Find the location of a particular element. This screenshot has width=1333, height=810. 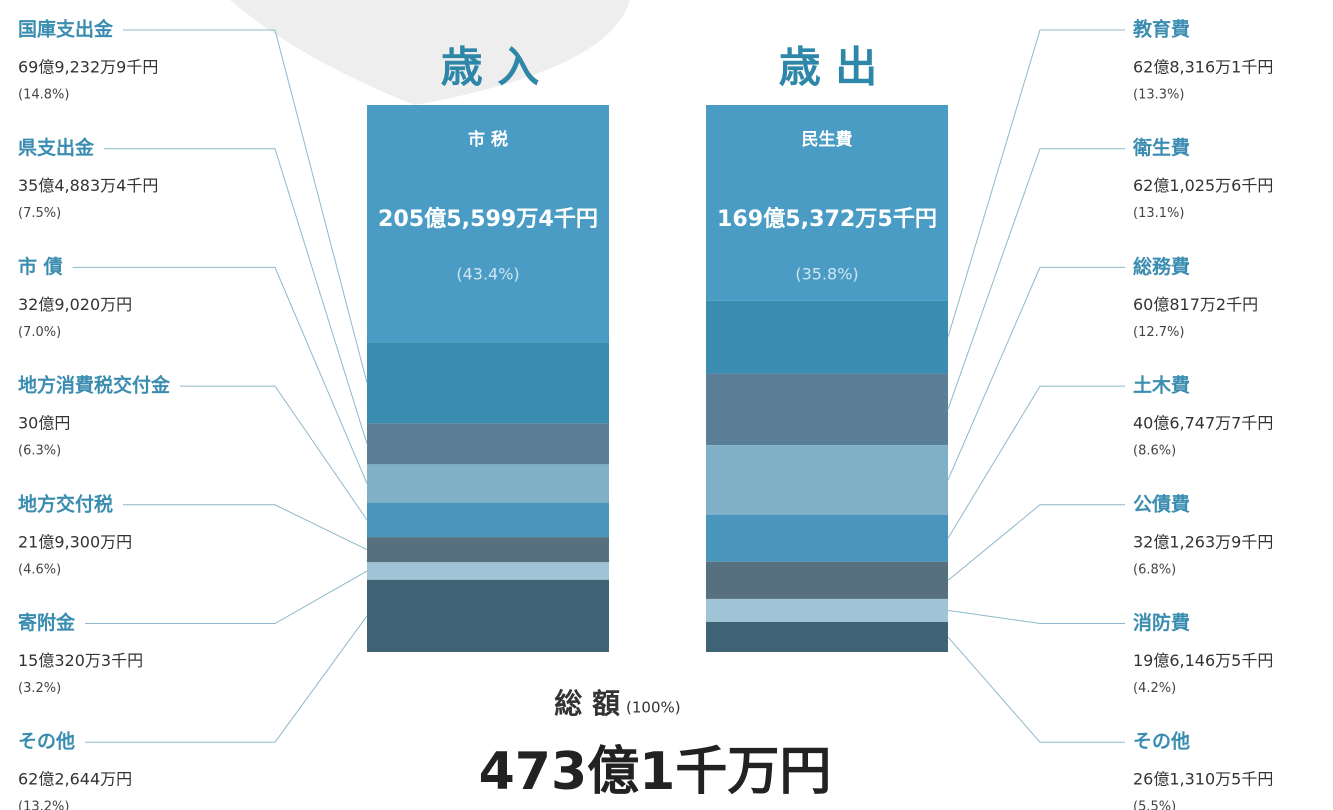

label-percent: (4.2%) is located at coordinates (1154, 688).